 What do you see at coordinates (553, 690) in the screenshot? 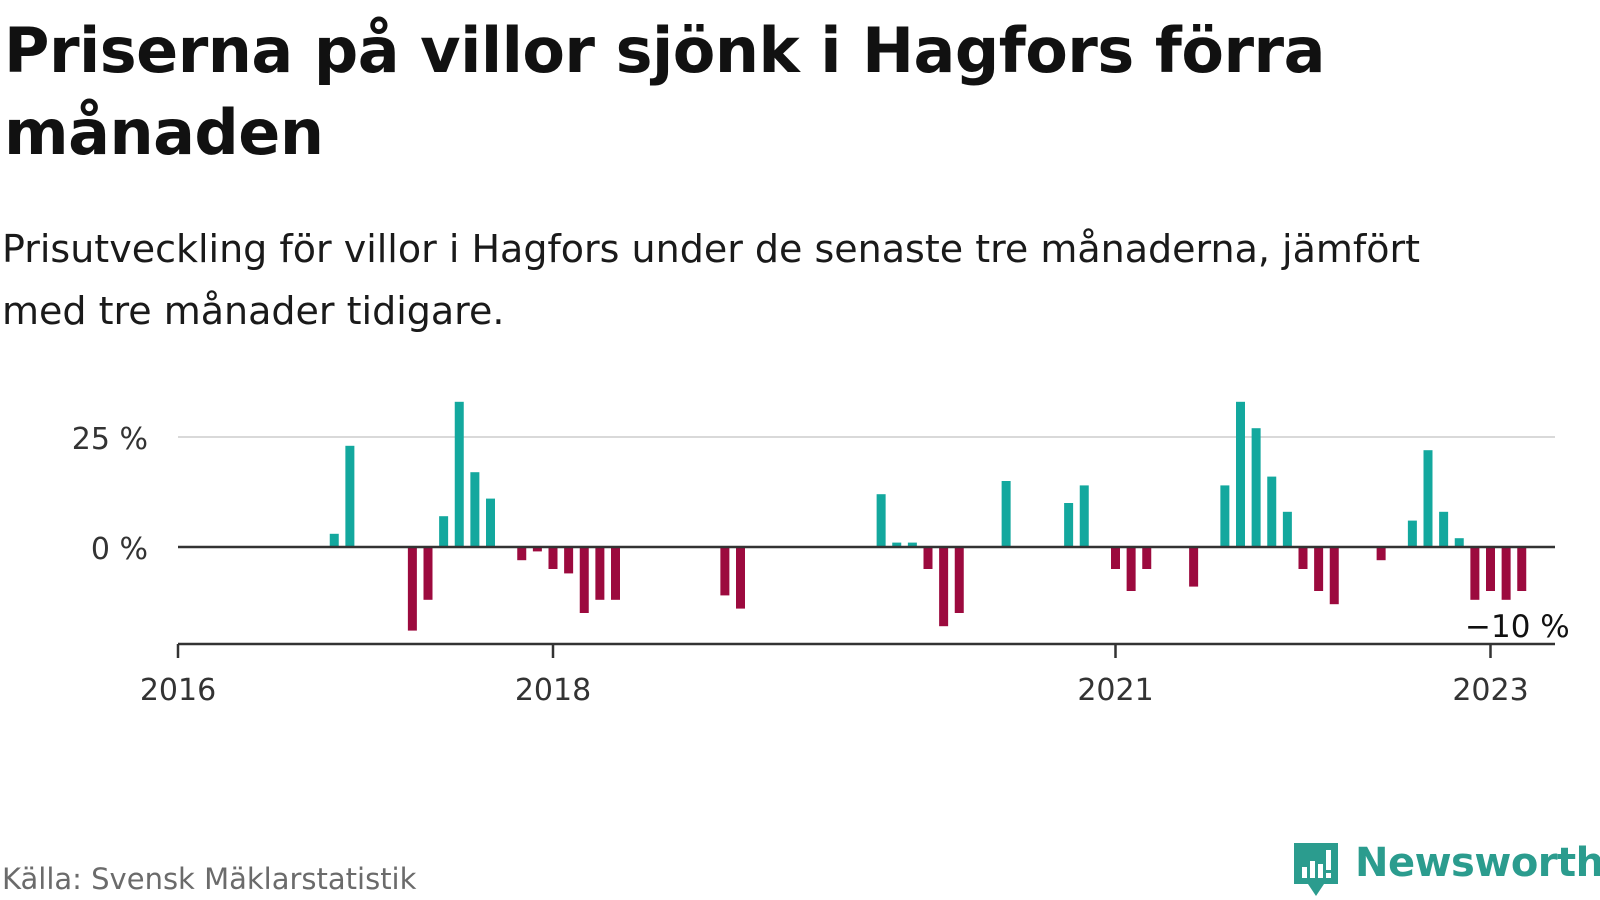
I see `x-tick-label: 2018` at bounding box center [553, 690].